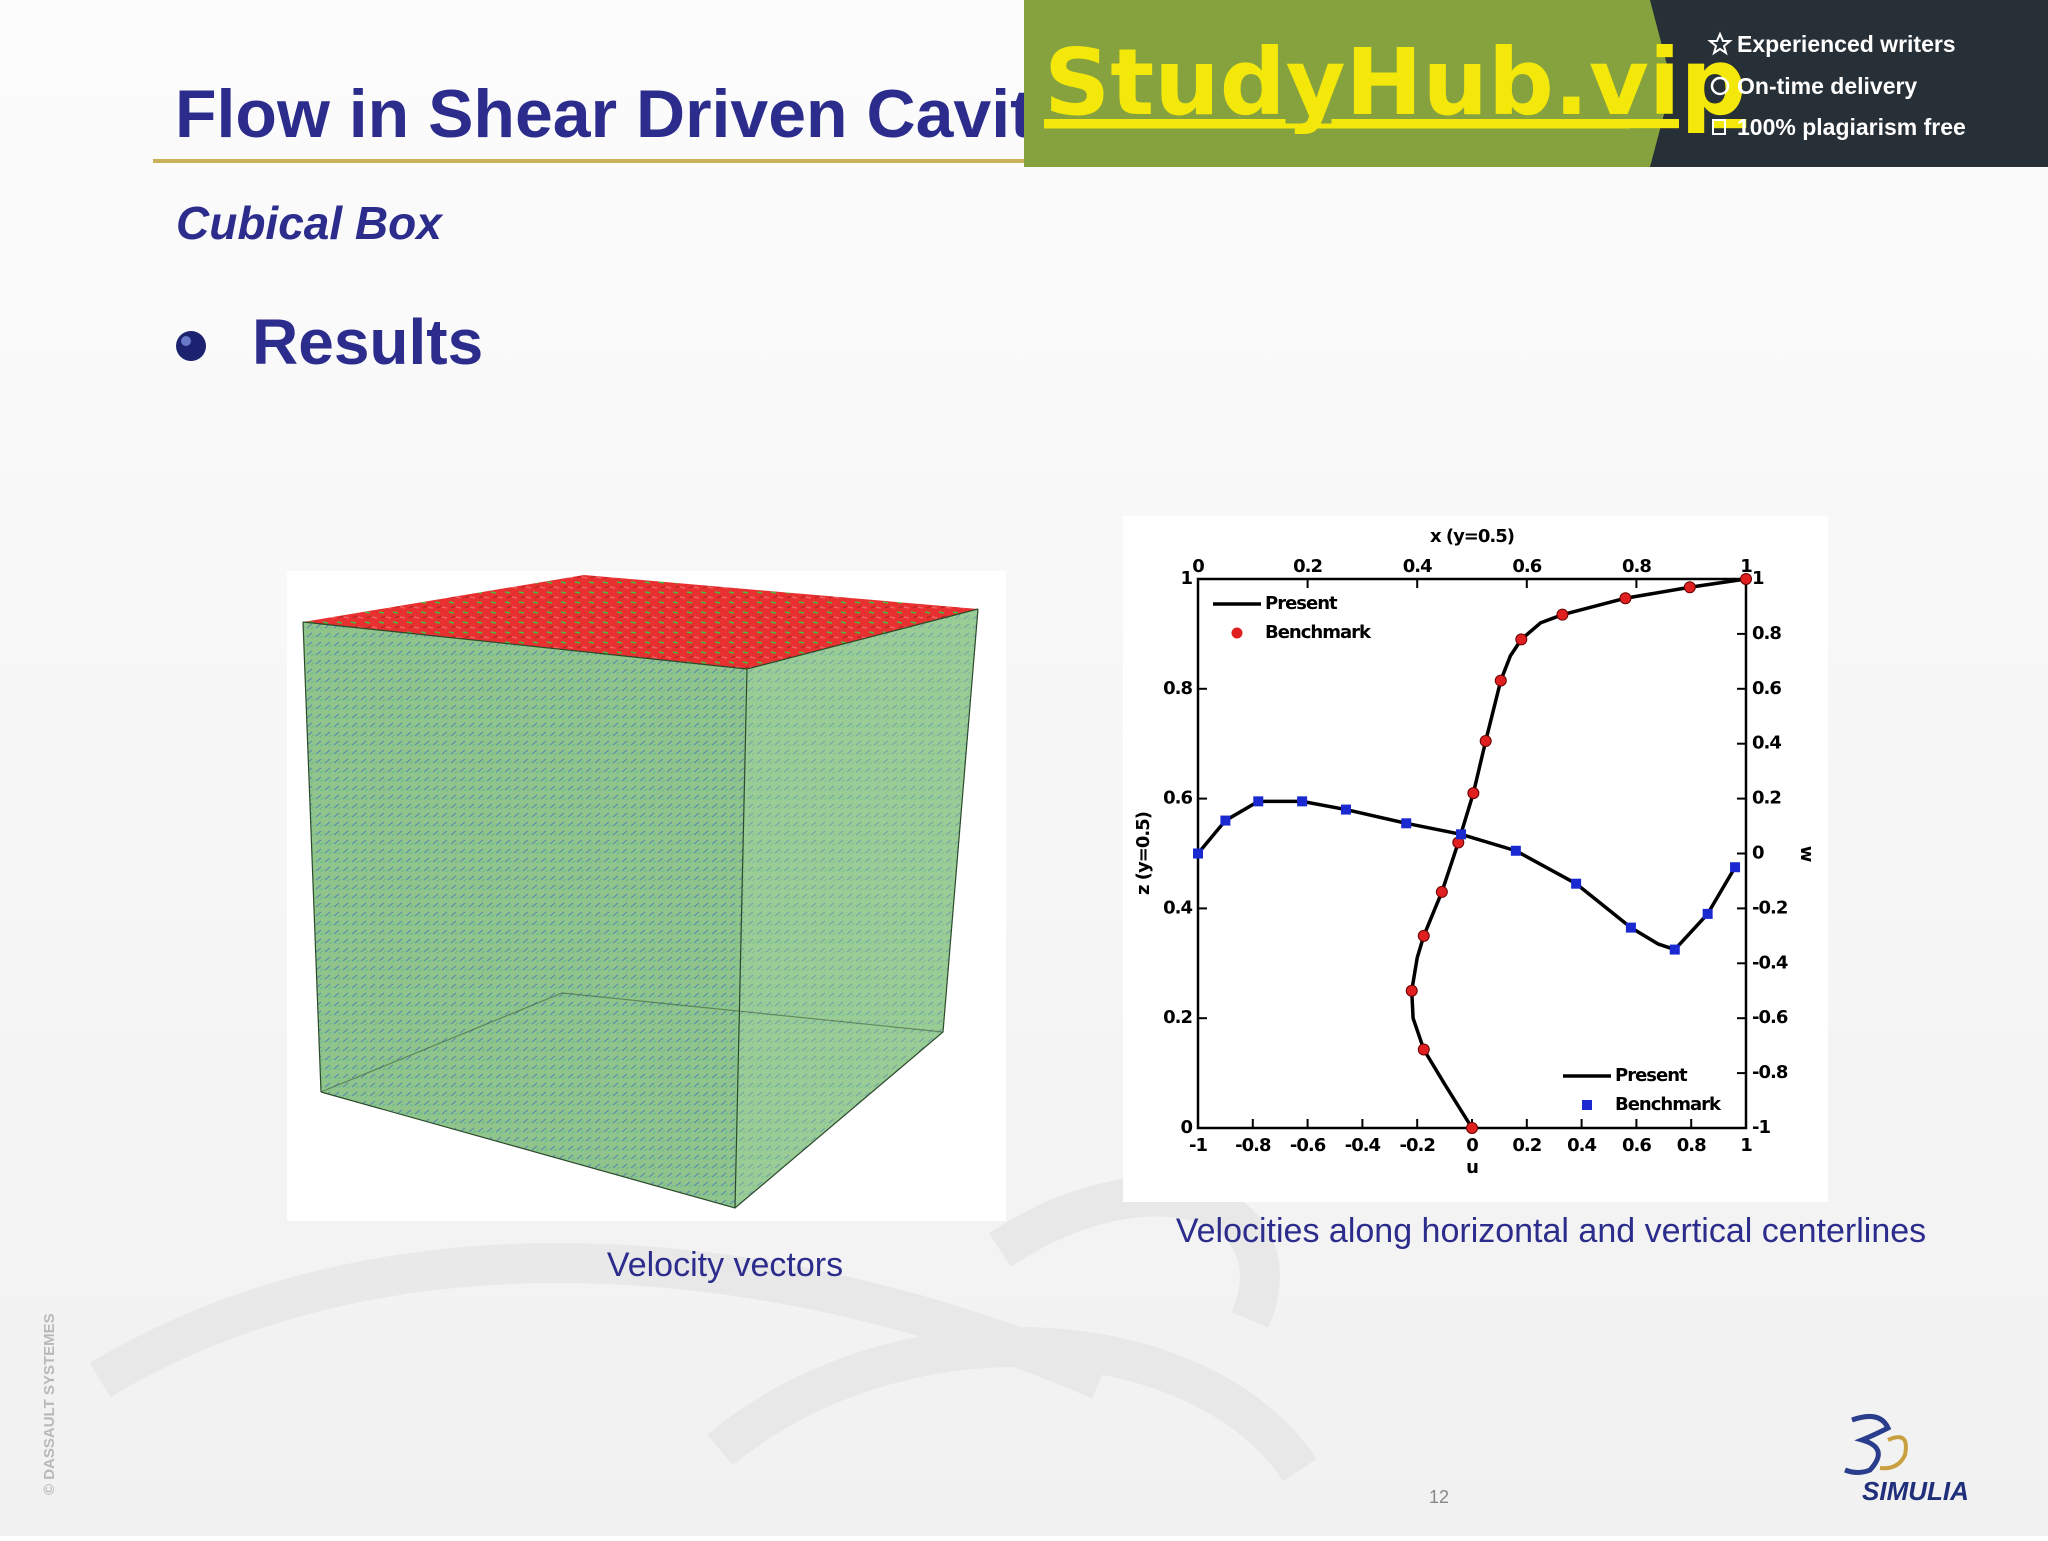  Describe the element at coordinates (1526, 566) in the screenshot. I see `x2-tick-label: 0.6` at that location.